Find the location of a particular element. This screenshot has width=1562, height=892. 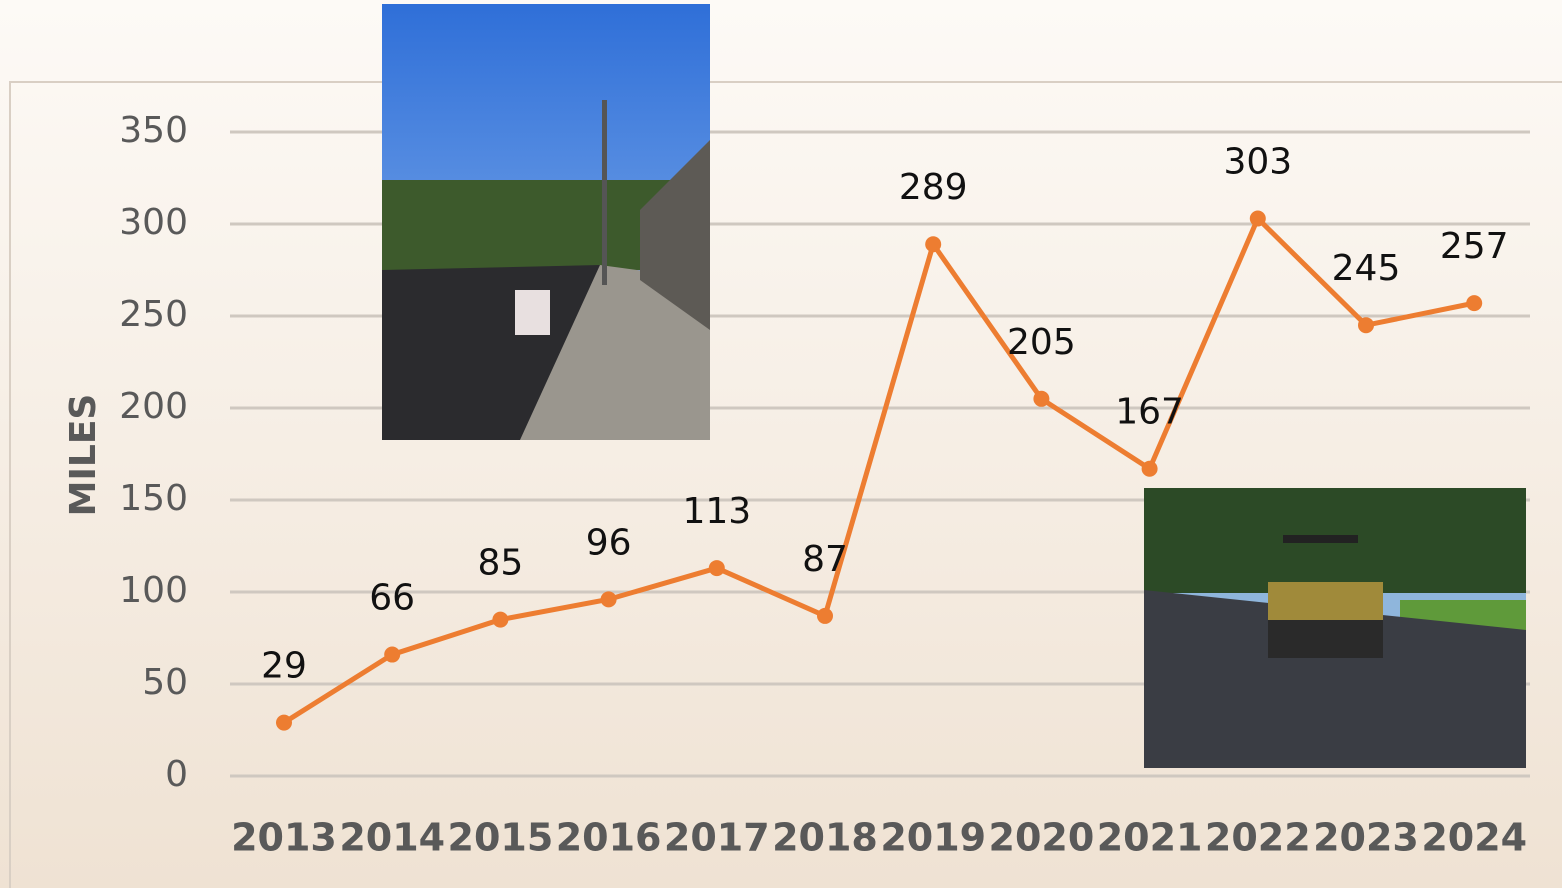

y-tick-label: 200 is located at coordinates (153, 406).